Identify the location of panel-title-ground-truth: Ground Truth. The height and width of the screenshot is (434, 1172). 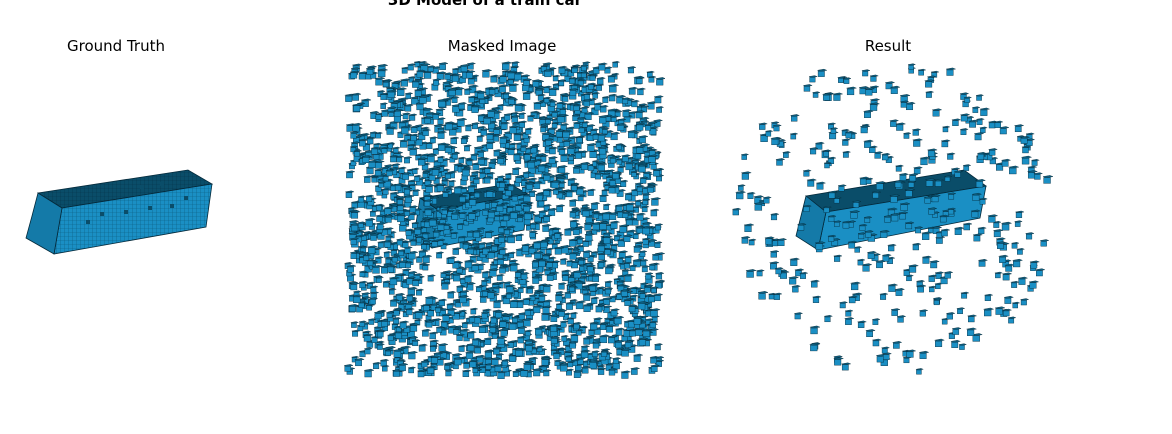
(116, 46).